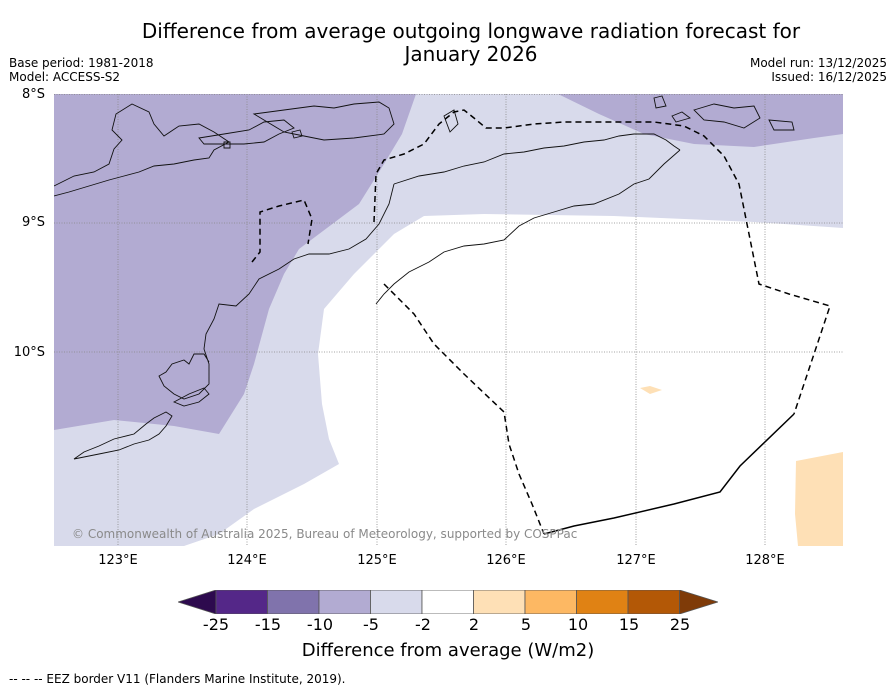 The height and width of the screenshot is (690, 896). Describe the element at coordinates (474, 624) in the screenshot. I see `colorbar-tick: 2` at that location.